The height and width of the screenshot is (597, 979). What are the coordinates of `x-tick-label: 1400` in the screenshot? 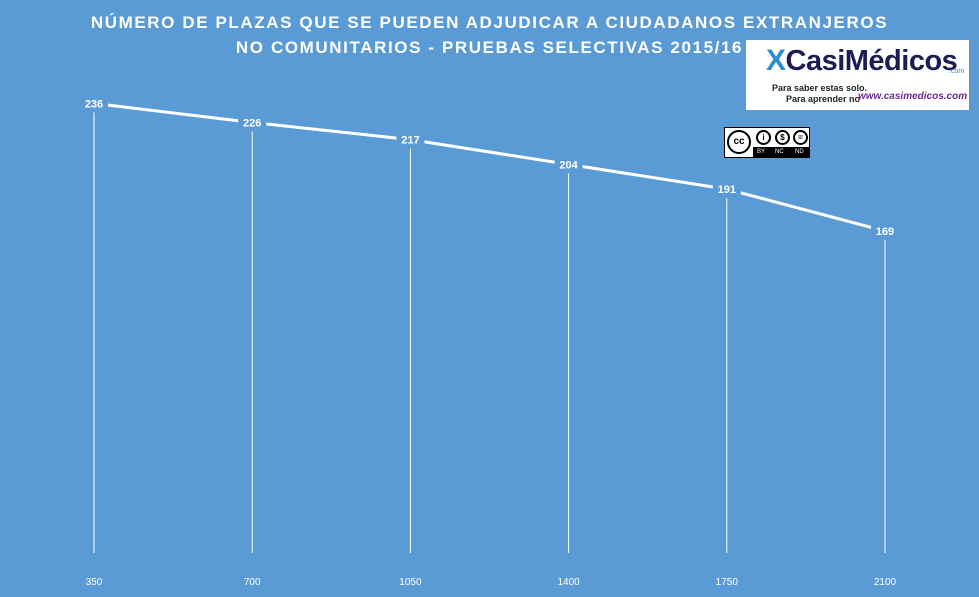 It's located at (568, 582).